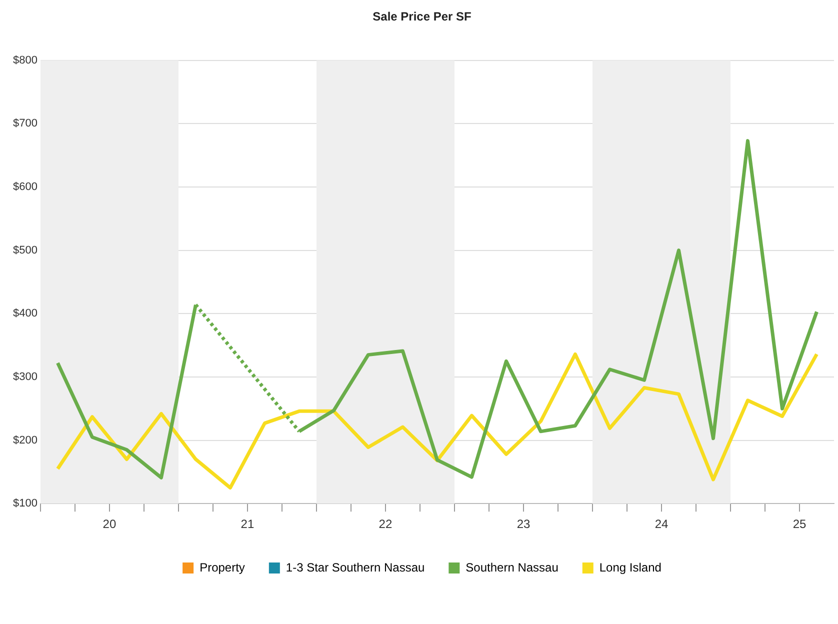  Describe the element at coordinates (25, 60) in the screenshot. I see `y-tick-label: $800` at that location.